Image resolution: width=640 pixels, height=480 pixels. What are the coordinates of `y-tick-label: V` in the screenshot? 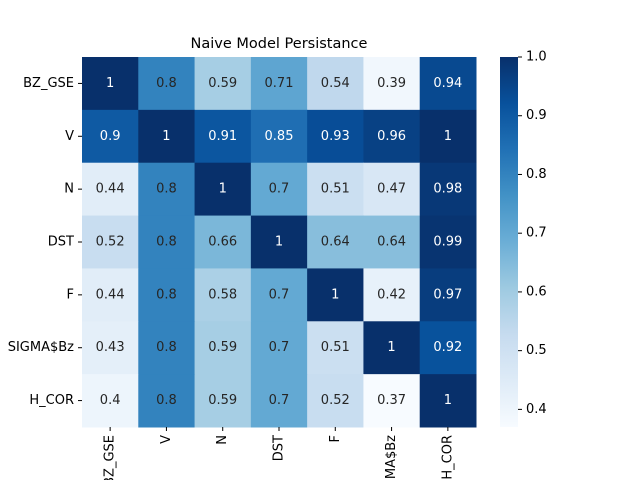 It's located at (69, 136).